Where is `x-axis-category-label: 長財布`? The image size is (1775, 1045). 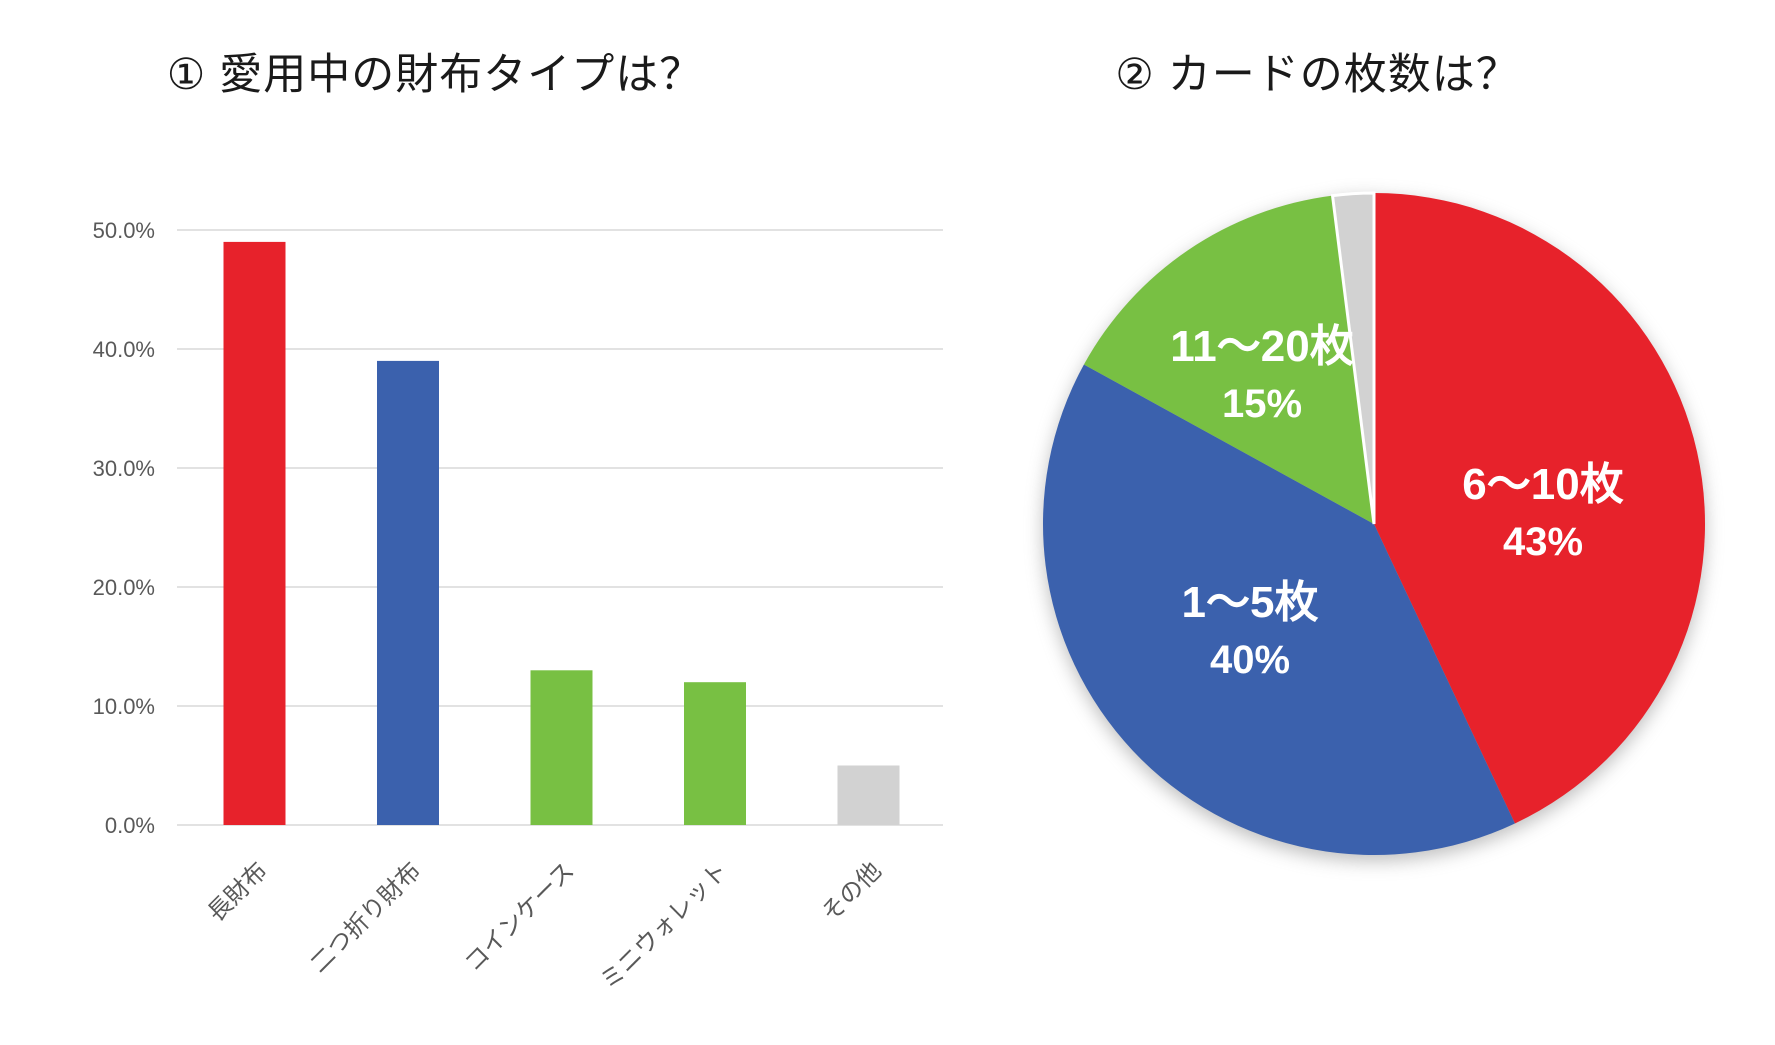
x-axis-category-label: 長財布 is located at coordinates (238, 892).